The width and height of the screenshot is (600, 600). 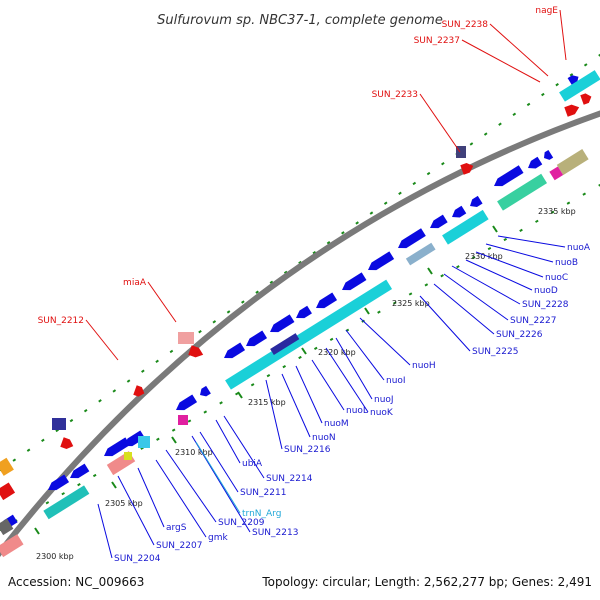 I want to click on orange-box, so click(x=7, y=466).